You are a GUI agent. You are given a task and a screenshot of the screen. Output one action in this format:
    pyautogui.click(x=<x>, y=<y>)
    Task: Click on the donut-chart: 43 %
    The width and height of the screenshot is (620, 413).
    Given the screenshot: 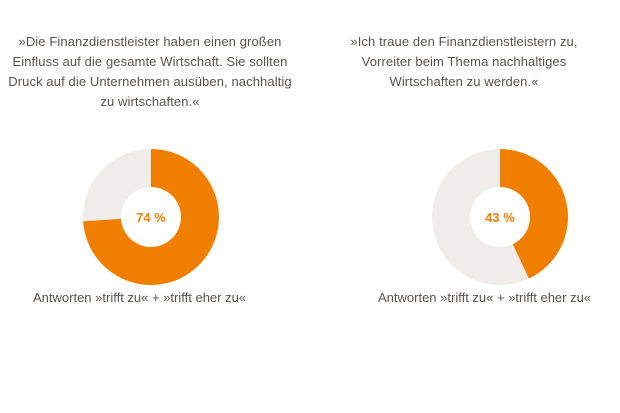 What is the action you would take?
    pyautogui.click(x=500, y=217)
    